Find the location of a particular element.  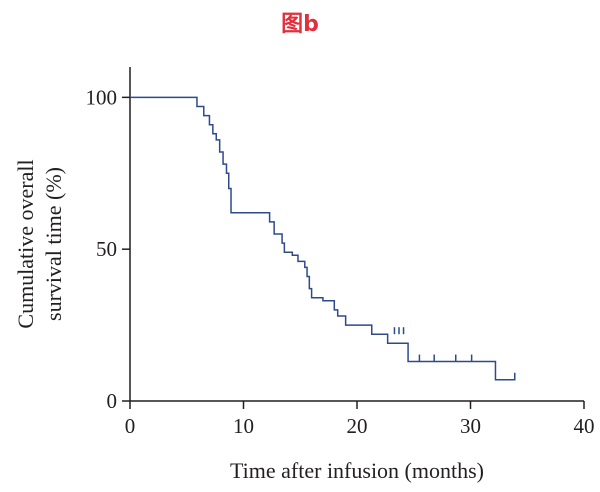

x-tick-label: 40 is located at coordinates (584, 426).